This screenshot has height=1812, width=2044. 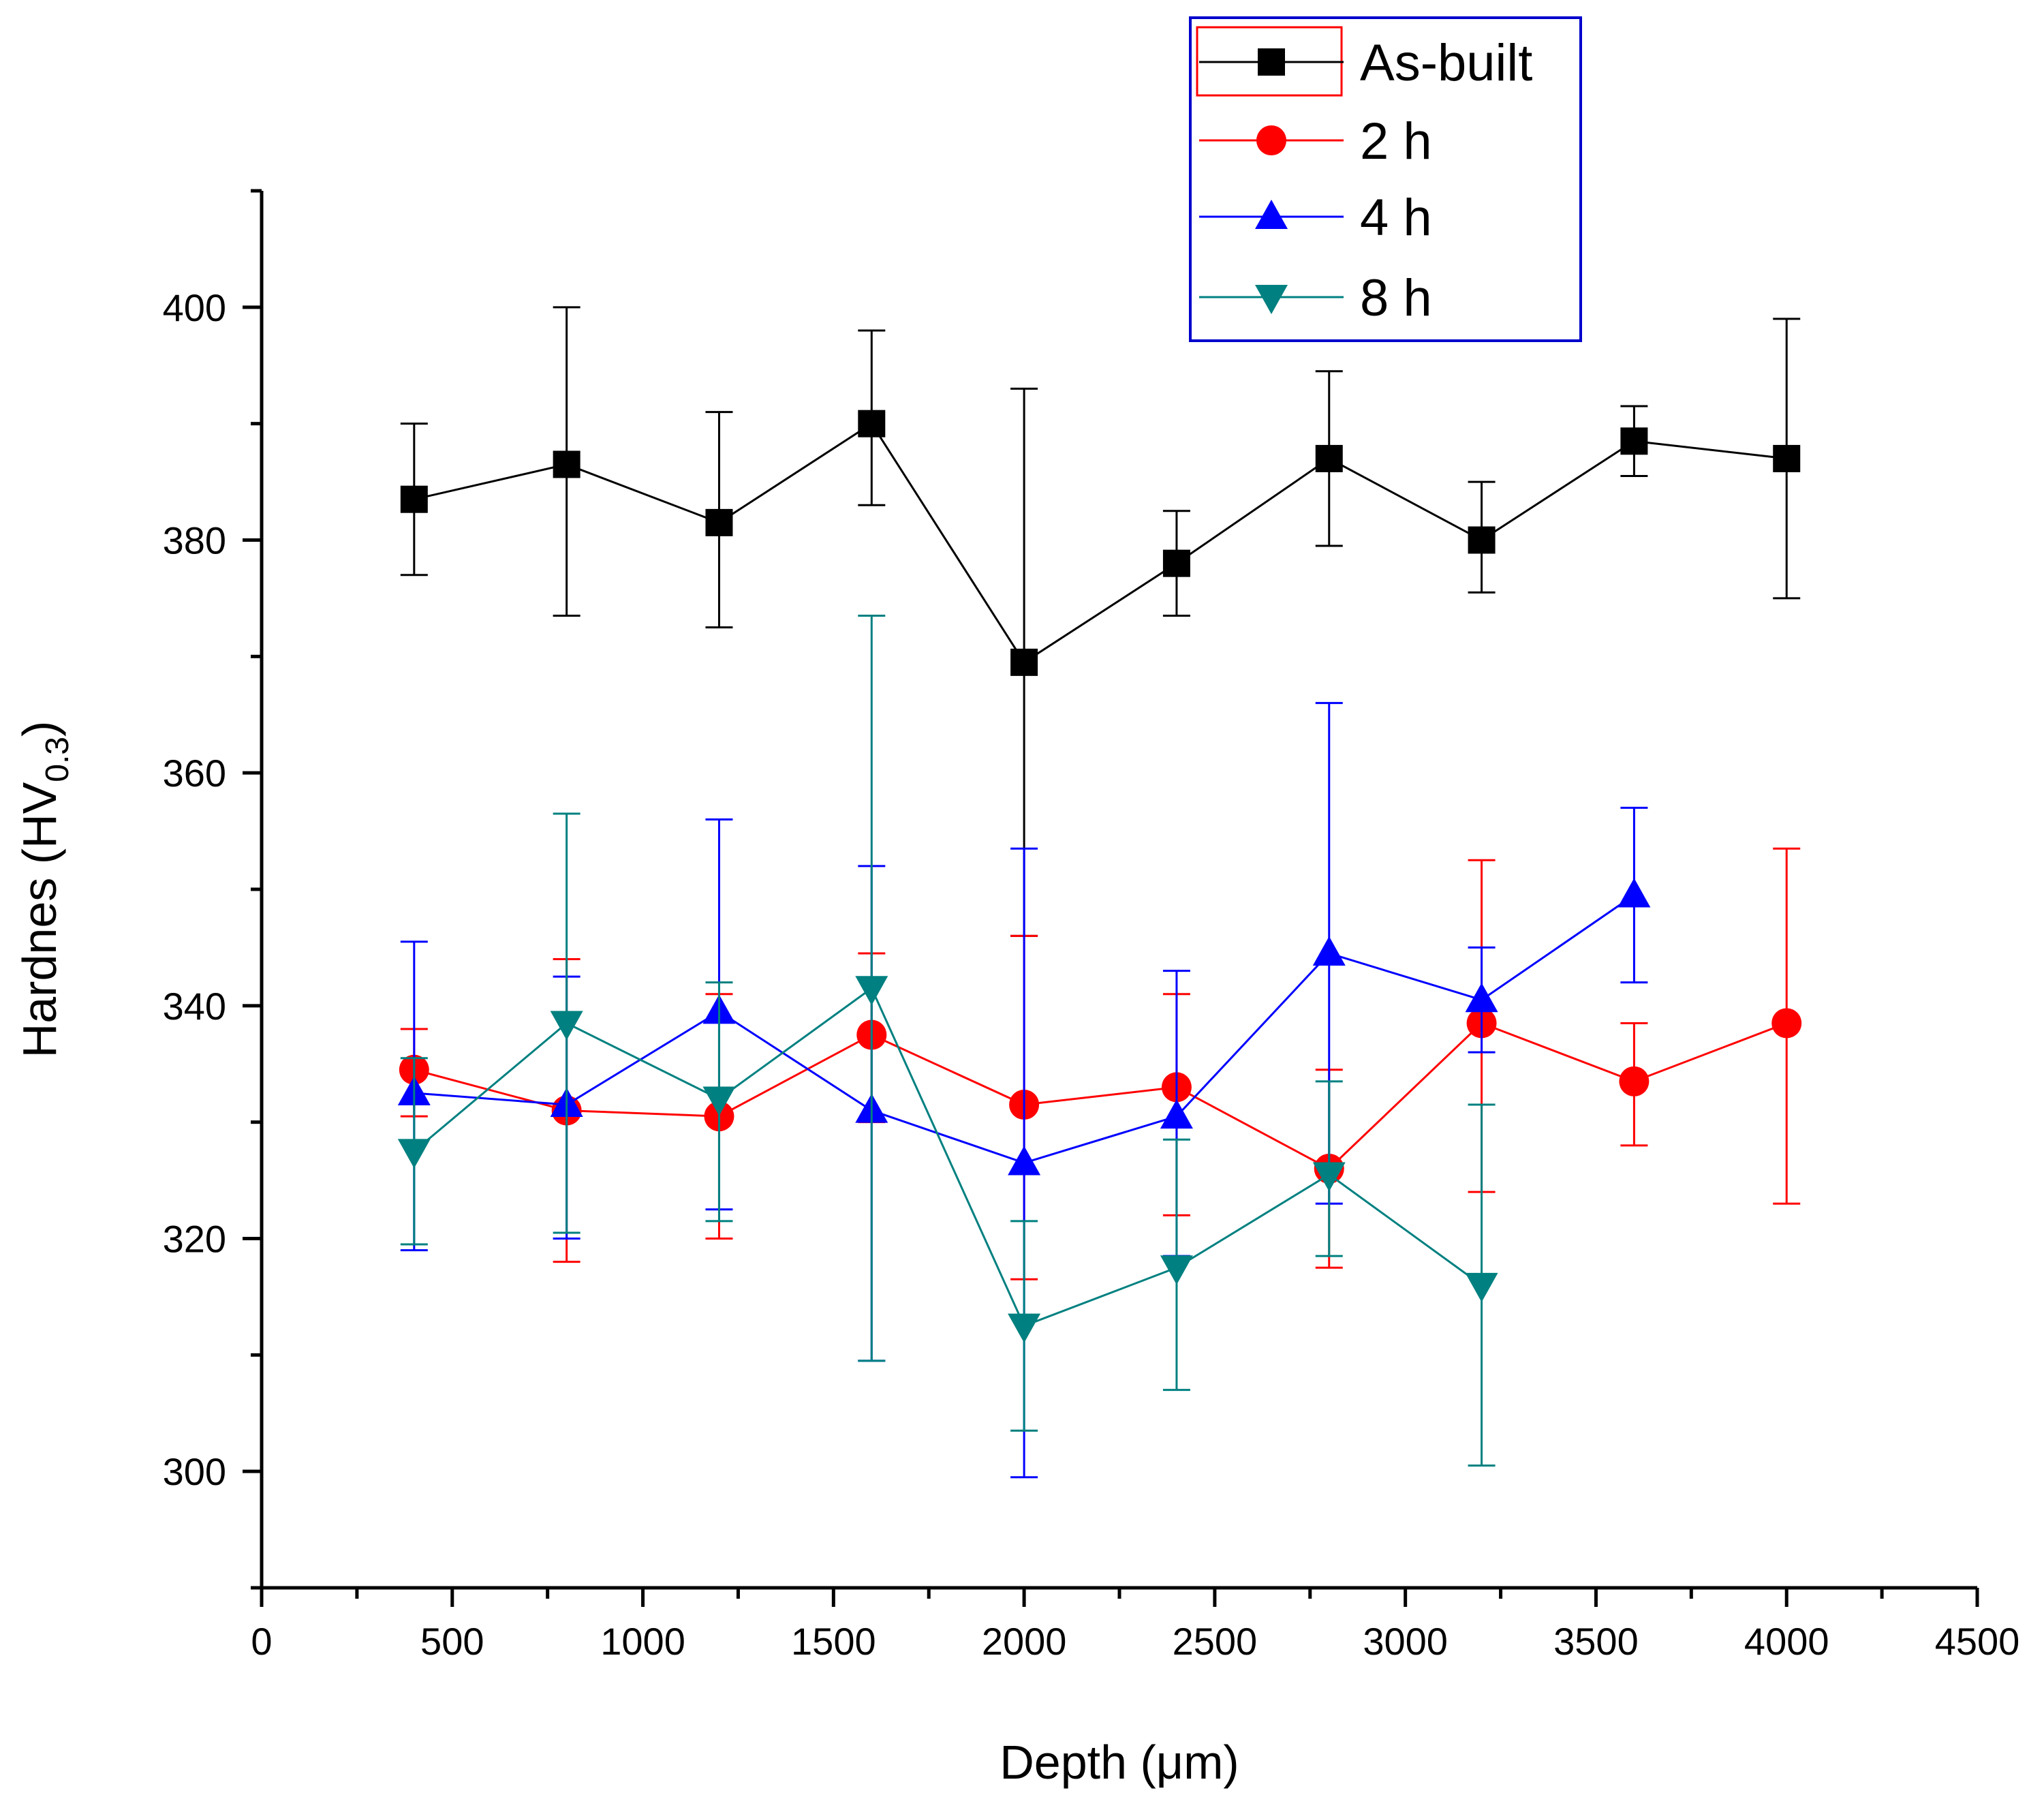 I want to click on y-tick-label-340: 340, so click(x=194, y=1006).